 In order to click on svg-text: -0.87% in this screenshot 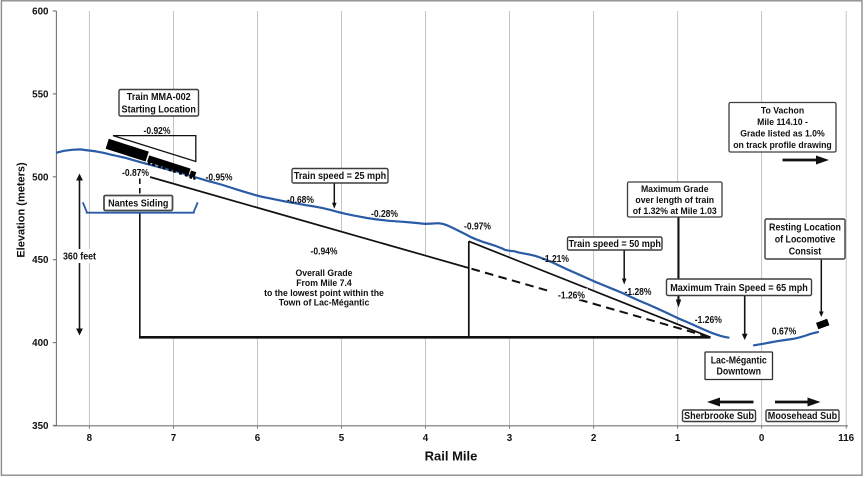, I will do `click(135, 173)`.